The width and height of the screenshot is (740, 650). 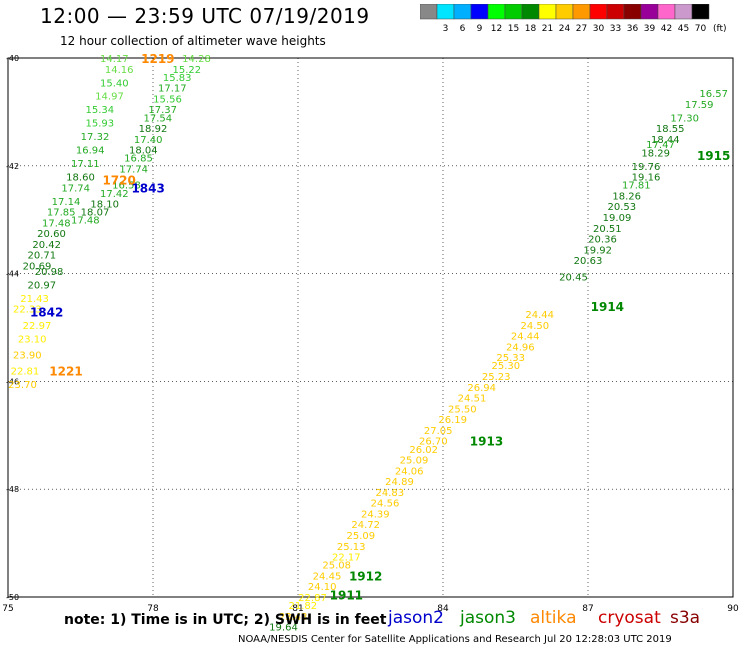 I want to click on swh-value: 19.76, so click(x=646, y=167).